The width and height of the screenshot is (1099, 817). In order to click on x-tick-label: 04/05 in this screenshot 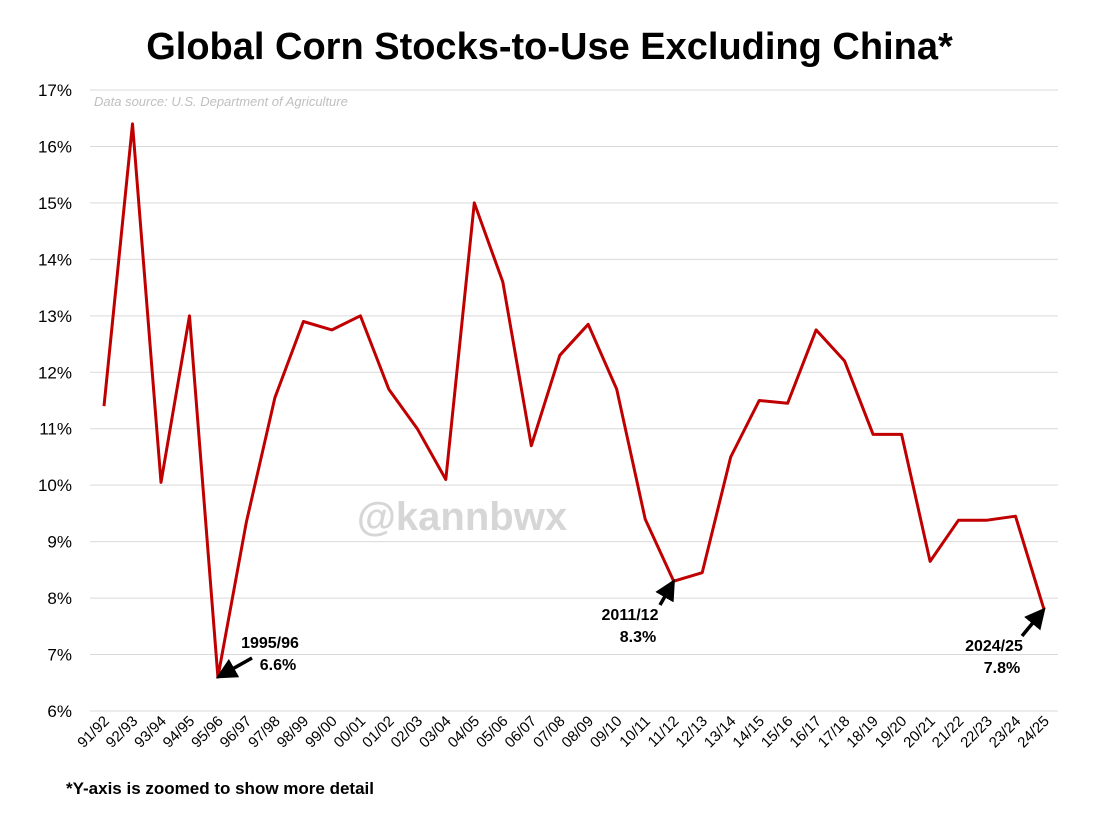, I will do `click(464, 732)`.